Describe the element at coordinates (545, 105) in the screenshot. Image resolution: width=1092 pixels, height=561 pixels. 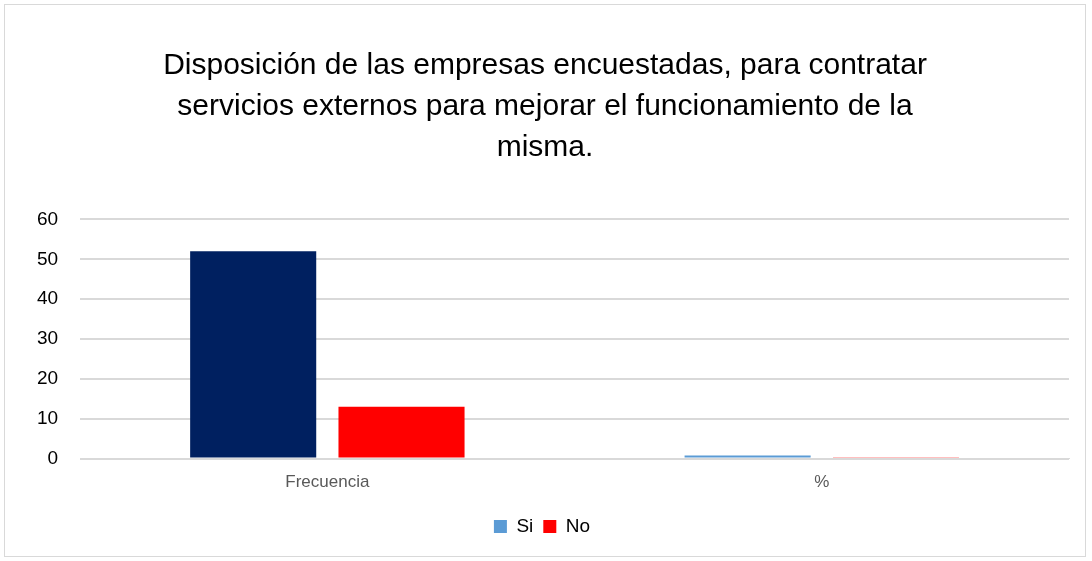
I see `chart-title: Disposición de las empresas encuestadas, para contratar servicios externos para mejorar el funcionamiento de la misma.` at that location.